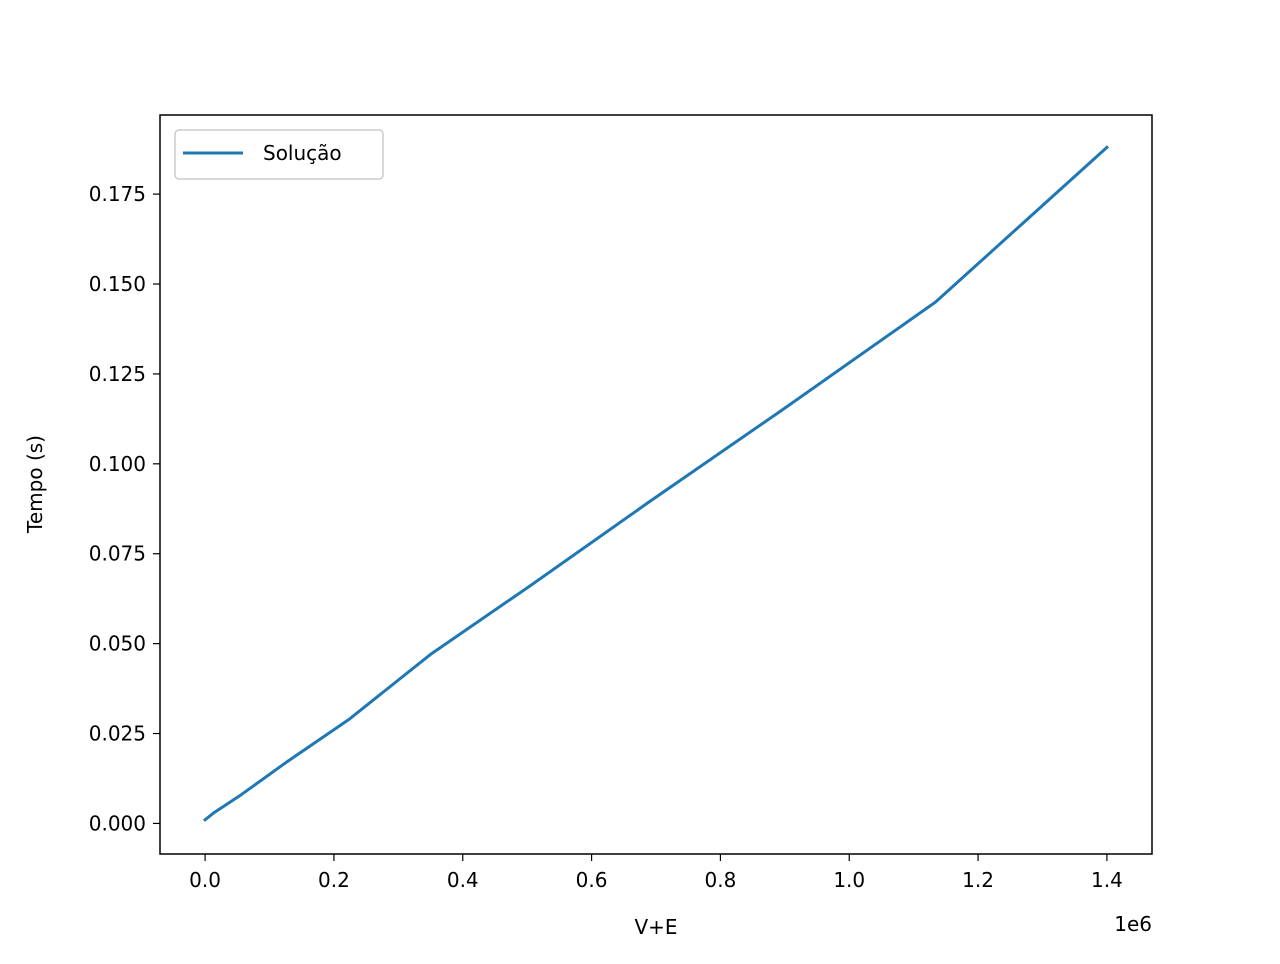 The height and width of the screenshot is (964, 1280). What do you see at coordinates (656, 873) in the screenshot?
I see `x-axis: 0.0 0.2 0.4 0.6 0.8 1.0 1.2 1.4` at bounding box center [656, 873].